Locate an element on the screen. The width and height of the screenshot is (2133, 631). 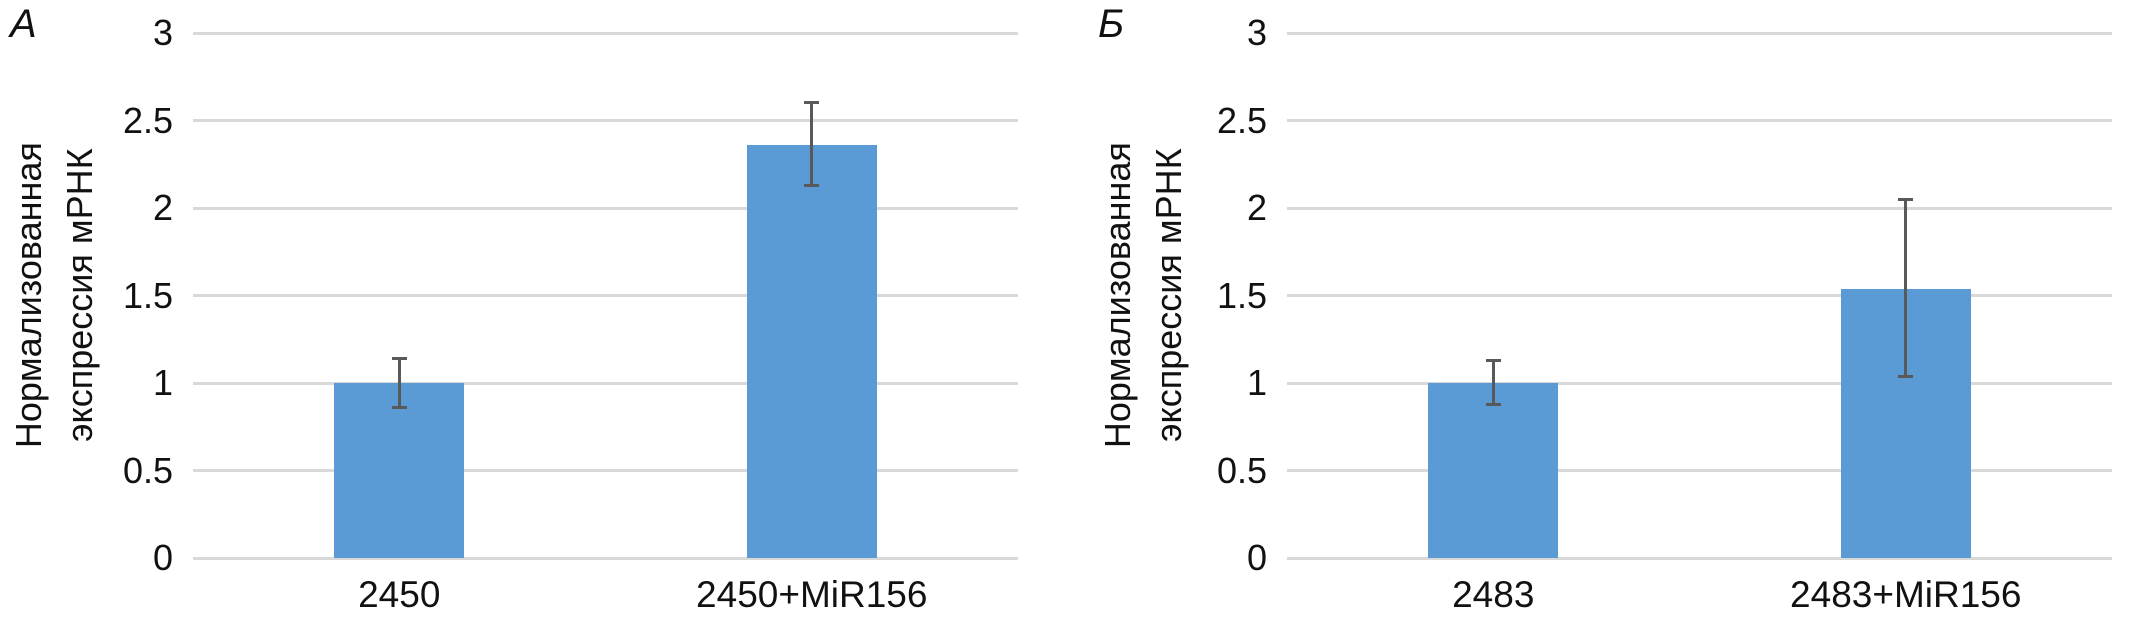
panel-label-b: Б is located at coordinates (1111, 24).